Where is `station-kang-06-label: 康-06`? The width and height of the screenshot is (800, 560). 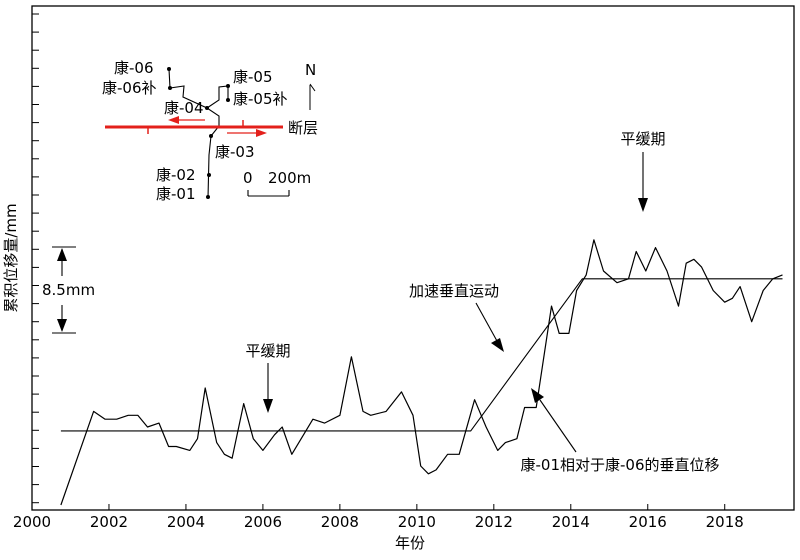
station-kang-06-label: 康-06 is located at coordinates (134, 68).